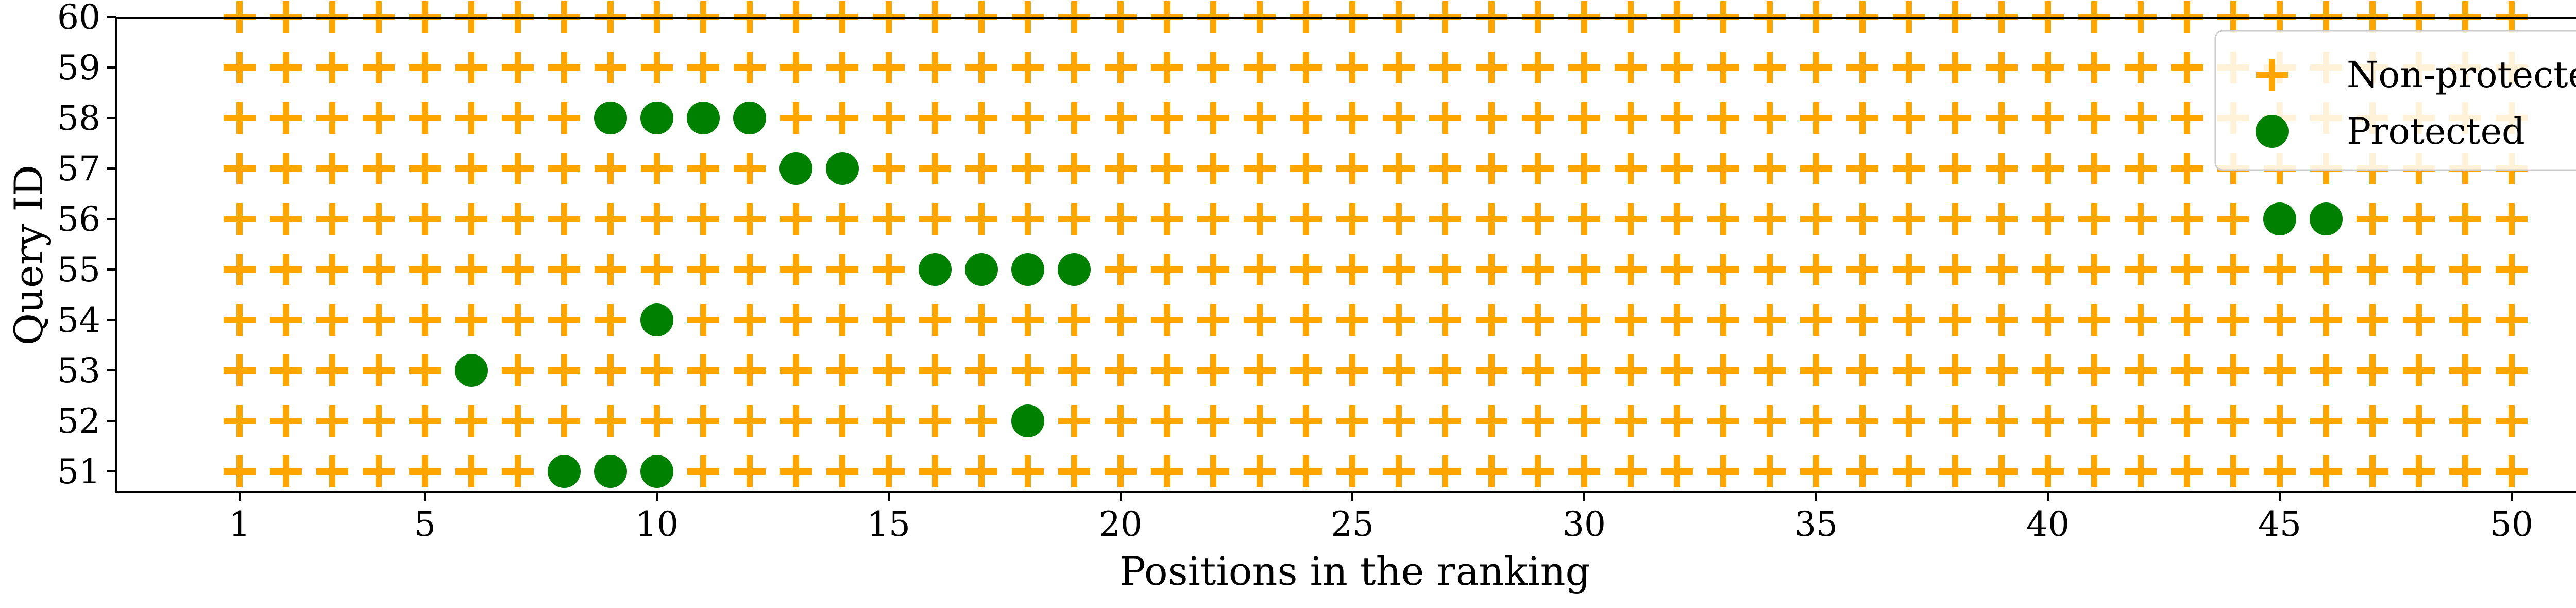 The width and height of the screenshot is (2576, 608). What do you see at coordinates (2280, 524) in the screenshot?
I see `x-tick-label: 45` at bounding box center [2280, 524].